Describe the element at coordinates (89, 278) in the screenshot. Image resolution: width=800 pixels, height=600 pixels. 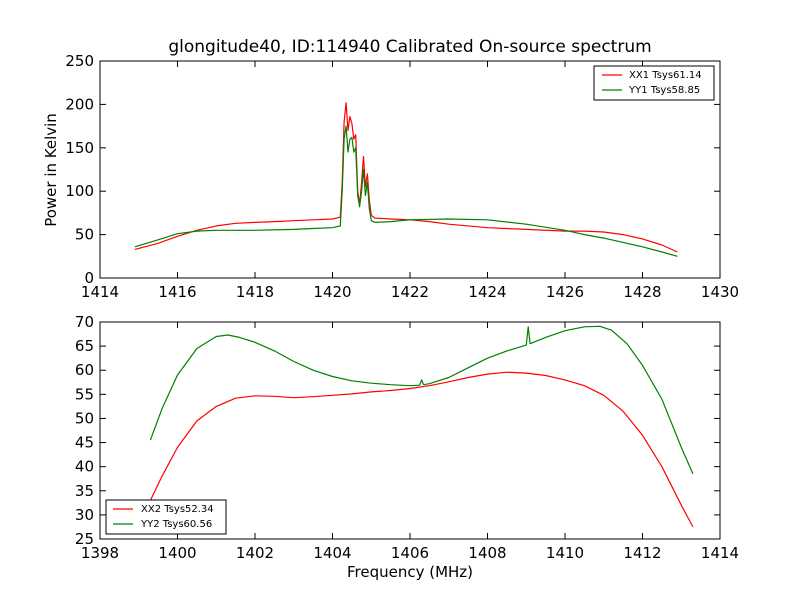
I see `top-y-tick-label: 0` at that location.